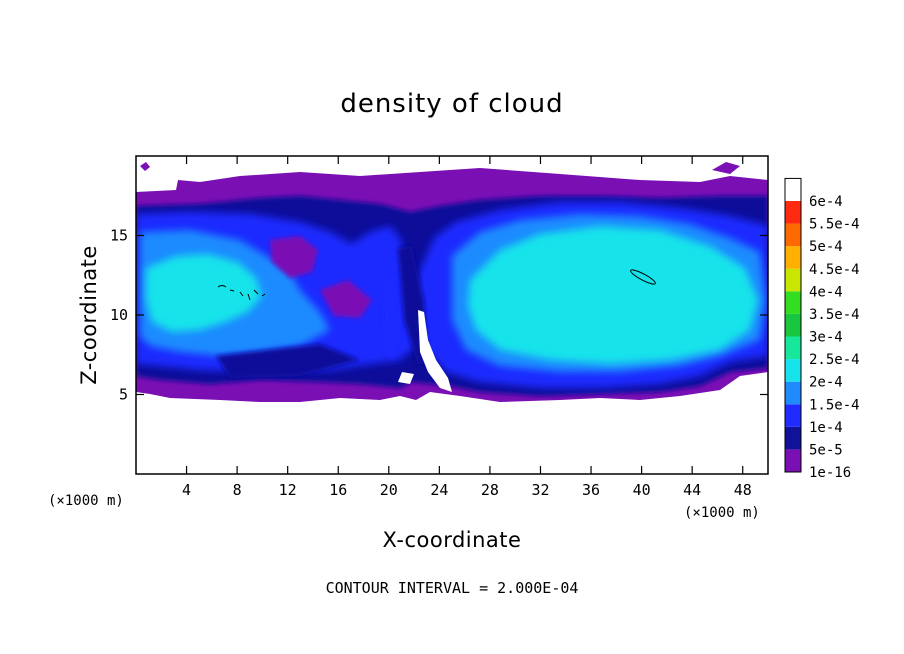 The height and width of the screenshot is (654, 904). I want to click on colorbar-frame, so click(793, 325).